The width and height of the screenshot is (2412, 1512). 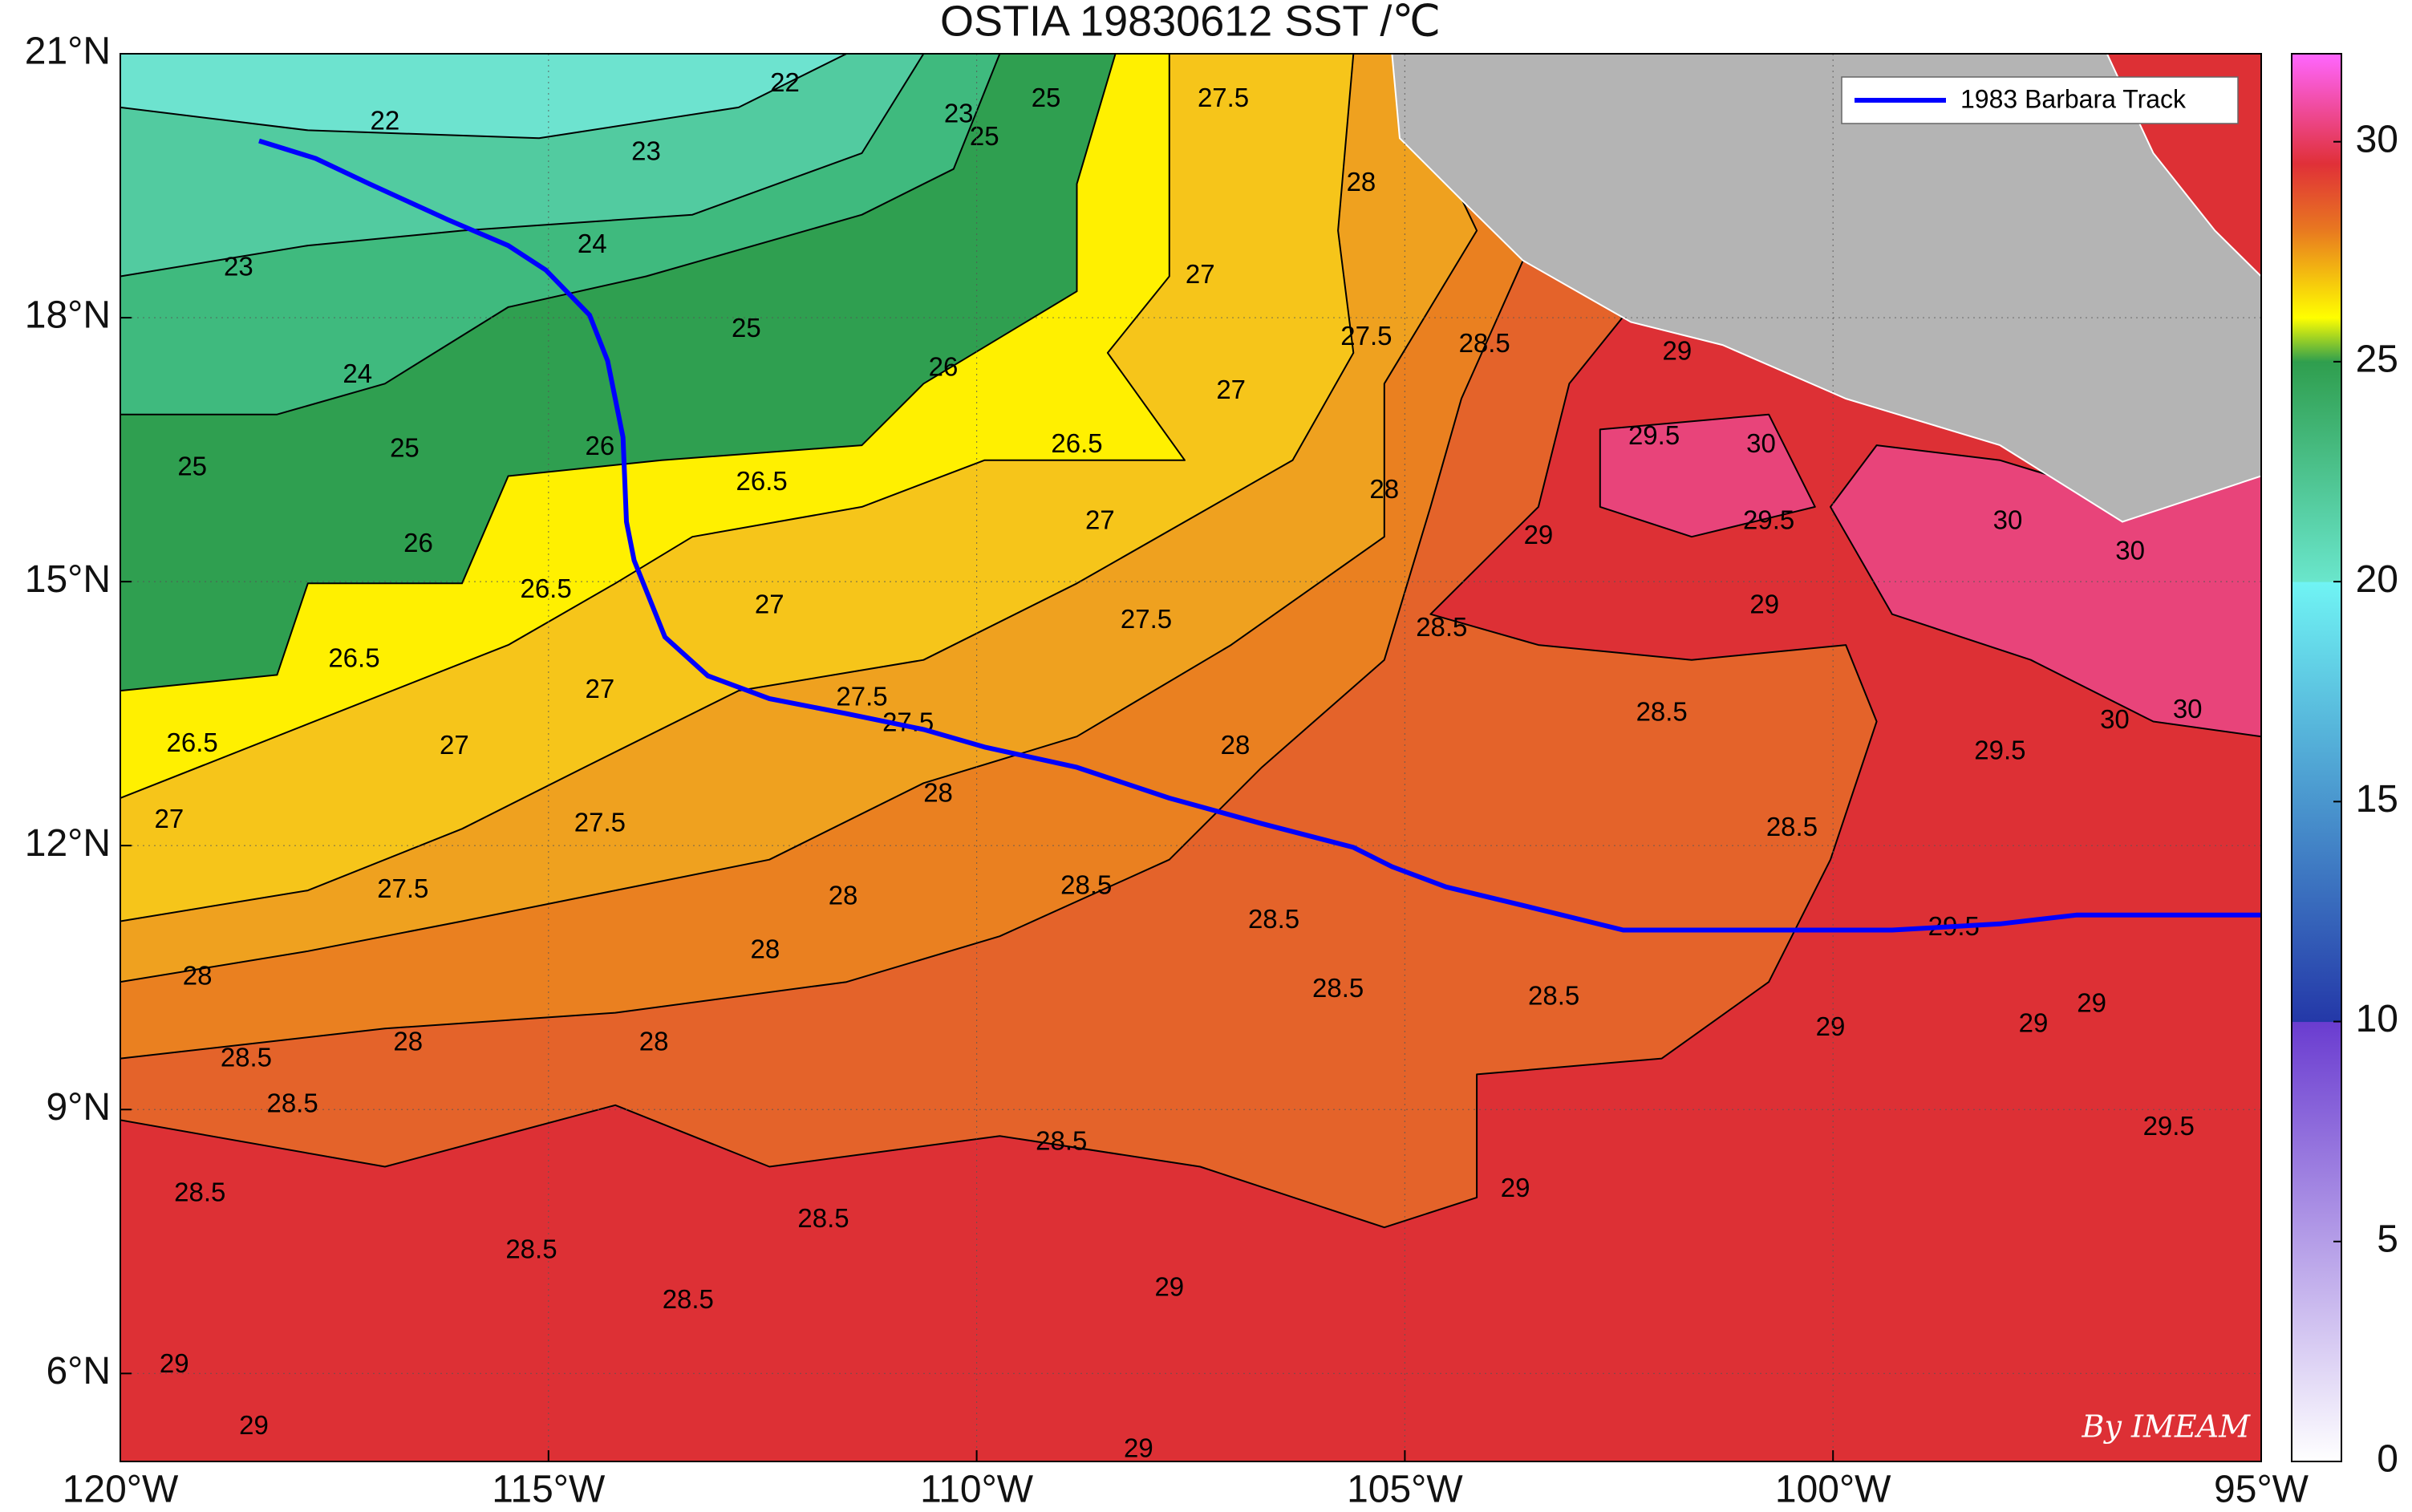 What do you see at coordinates (2377, 139) in the screenshot?
I see `colorbar-tick-label: 30` at bounding box center [2377, 139].